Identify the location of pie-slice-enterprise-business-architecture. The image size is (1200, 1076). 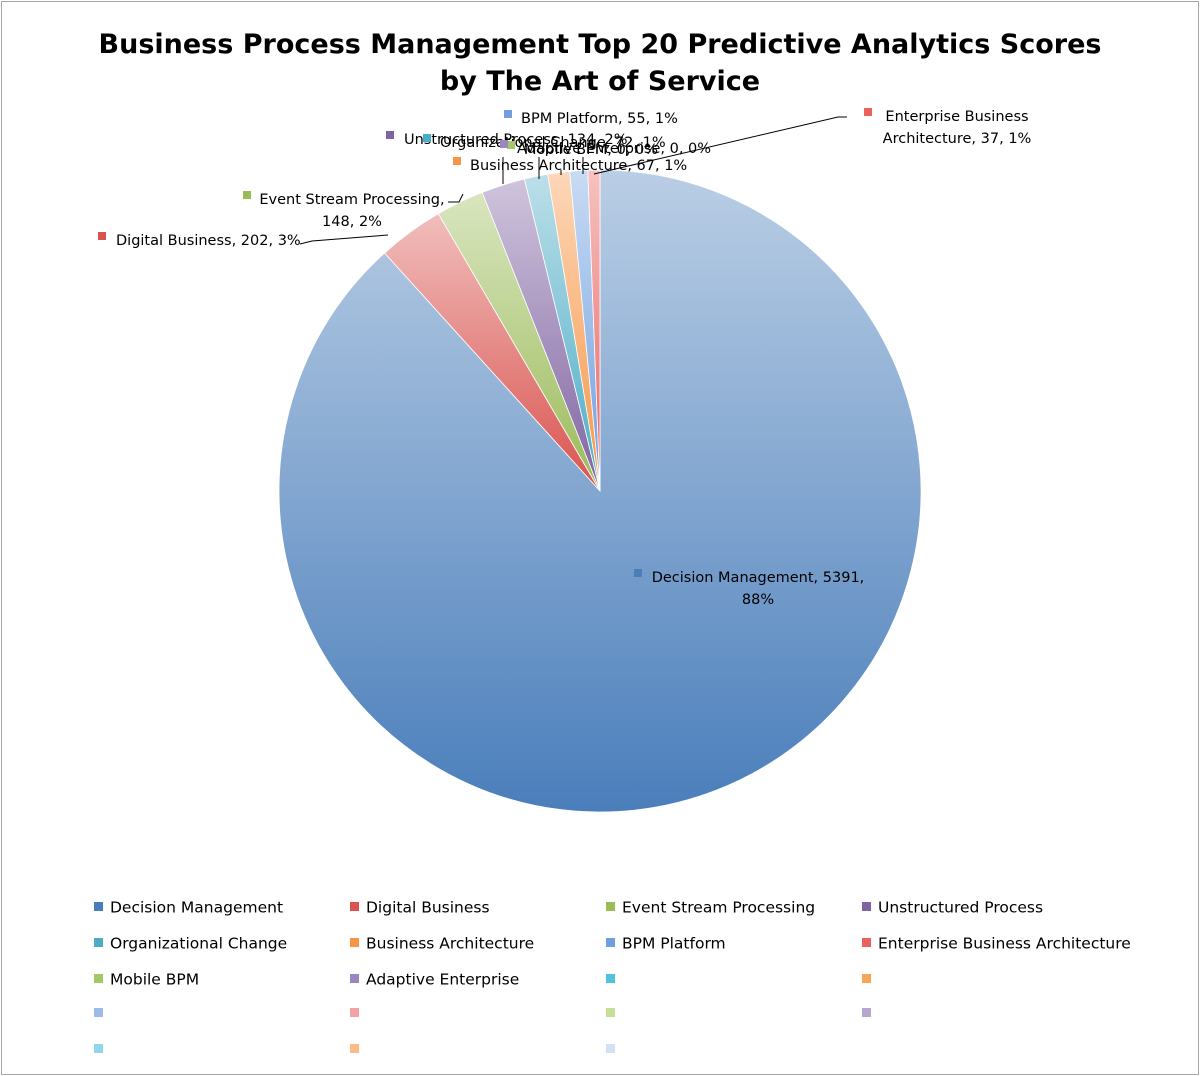
(594, 330).